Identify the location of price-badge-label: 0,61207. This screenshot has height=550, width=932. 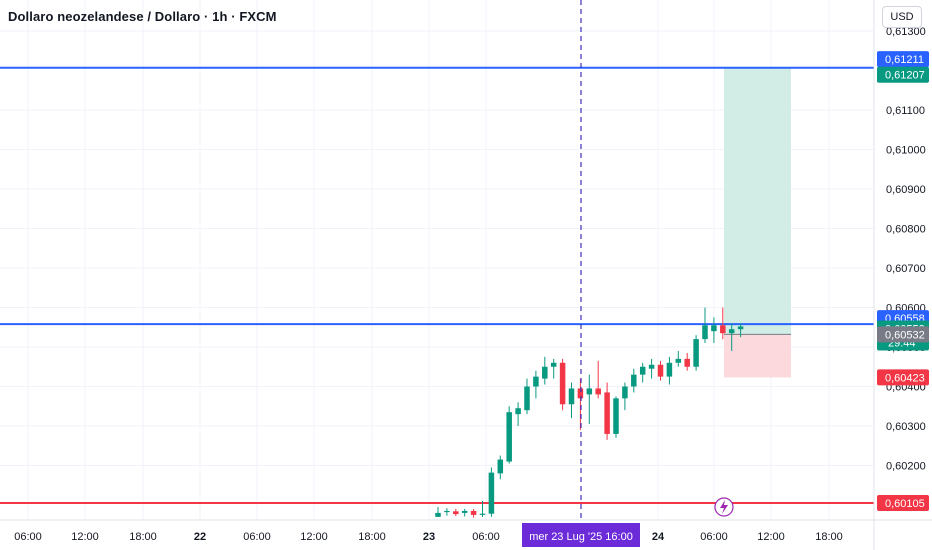
(905, 76).